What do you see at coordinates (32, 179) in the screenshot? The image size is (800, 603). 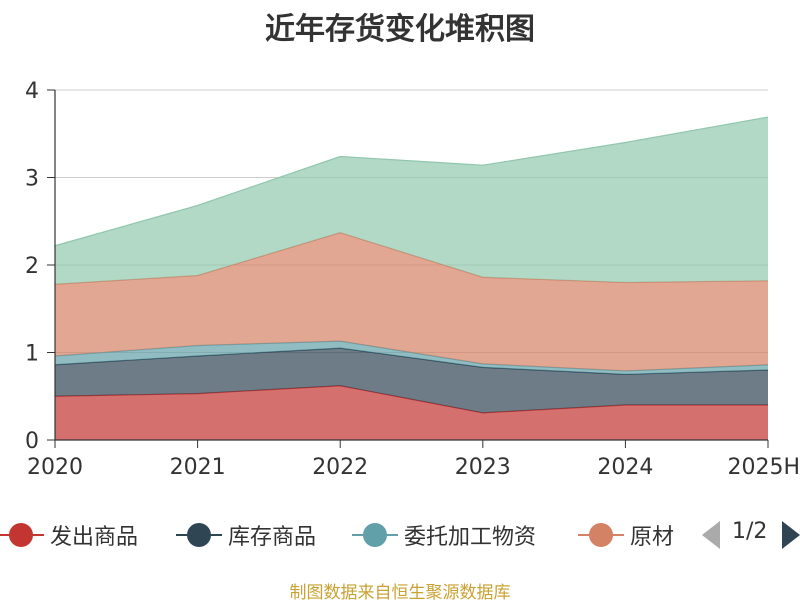 I see `y-tick-label: 3` at bounding box center [32, 179].